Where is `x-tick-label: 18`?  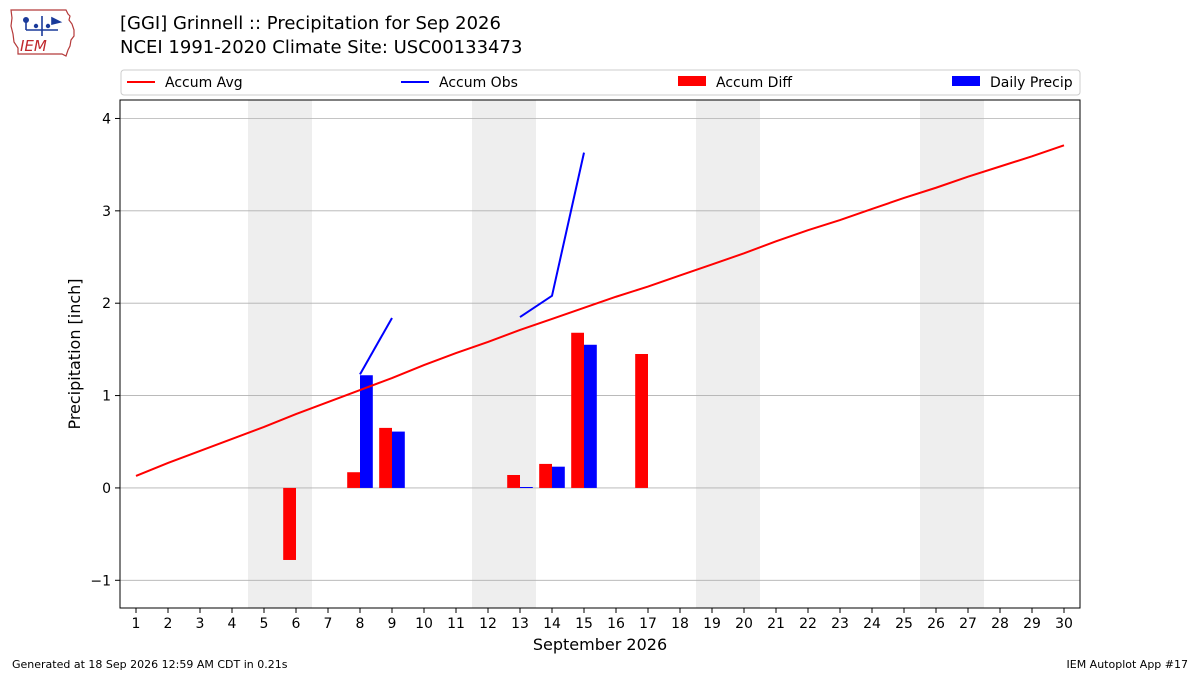 x-tick-label: 18 is located at coordinates (680, 624).